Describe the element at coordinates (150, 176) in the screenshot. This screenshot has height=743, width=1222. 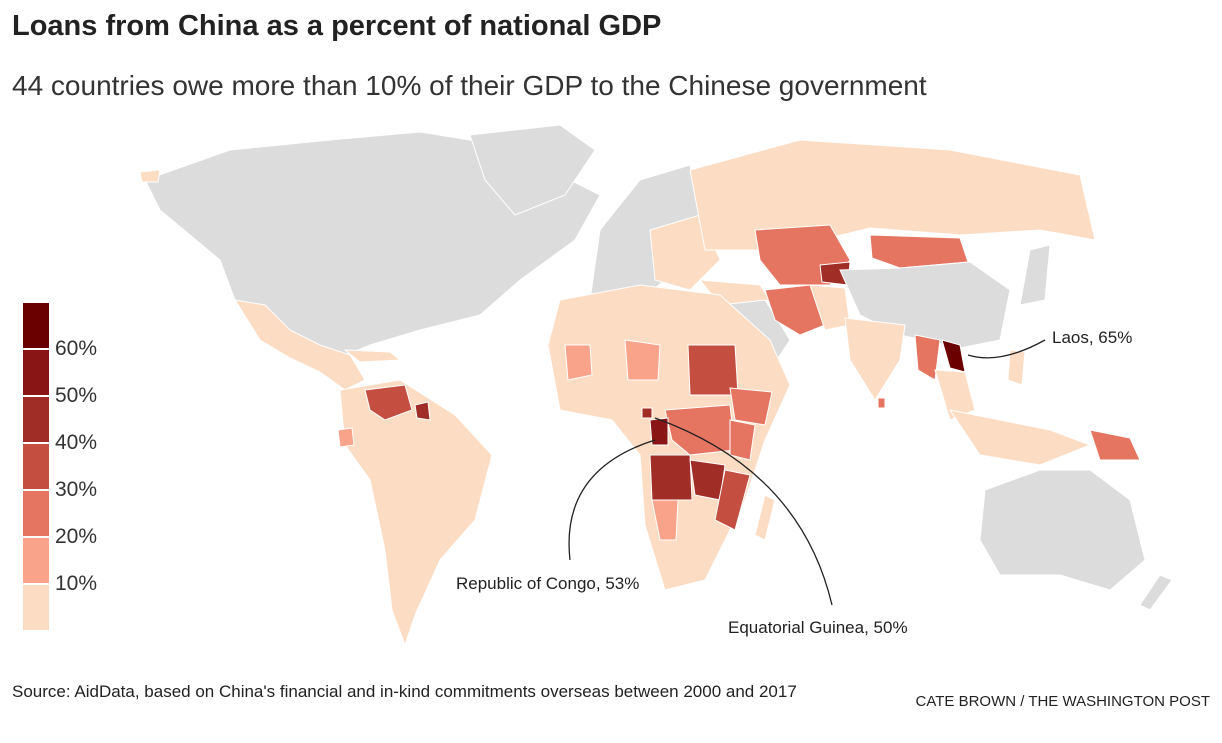
I see `alaska-west` at that location.